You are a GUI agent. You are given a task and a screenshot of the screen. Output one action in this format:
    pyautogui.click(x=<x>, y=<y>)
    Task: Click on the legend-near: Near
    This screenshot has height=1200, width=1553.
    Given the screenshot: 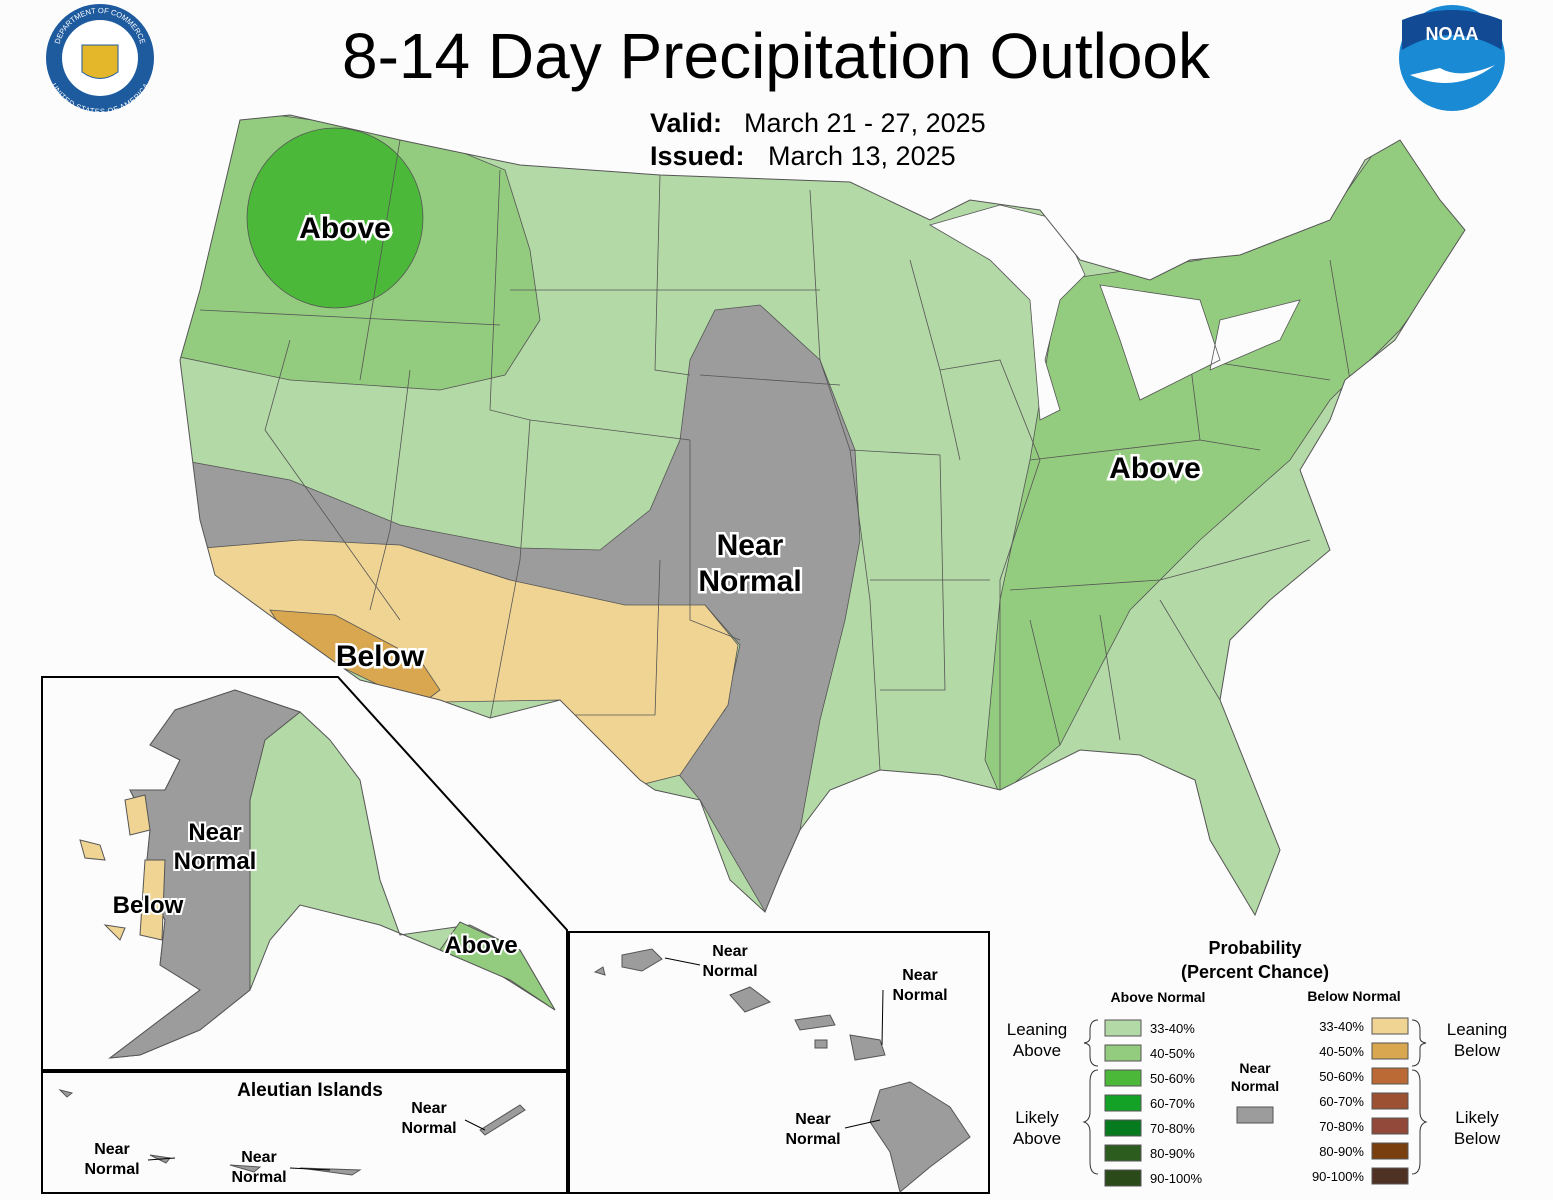 What is the action you would take?
    pyautogui.click(x=1255, y=1068)
    